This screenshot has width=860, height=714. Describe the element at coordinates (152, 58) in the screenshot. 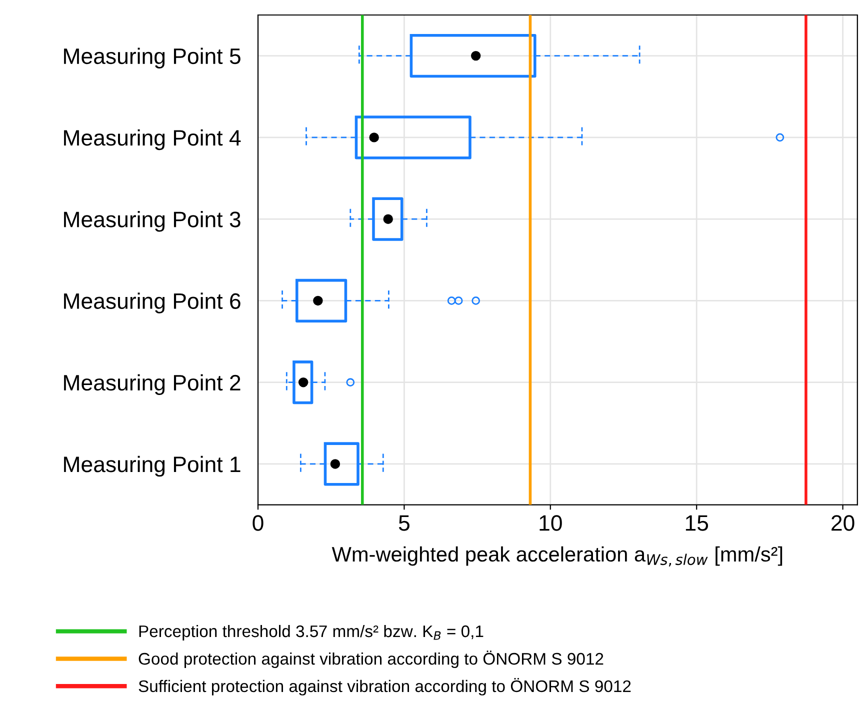

I see `y-tick-label: Measuring Point 5` at that location.